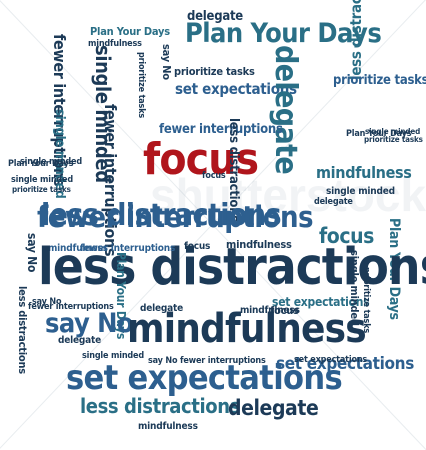  I want to click on cloud-word-say-no-fewer-interruptions: say No fewer interruptions, so click(207, 361).